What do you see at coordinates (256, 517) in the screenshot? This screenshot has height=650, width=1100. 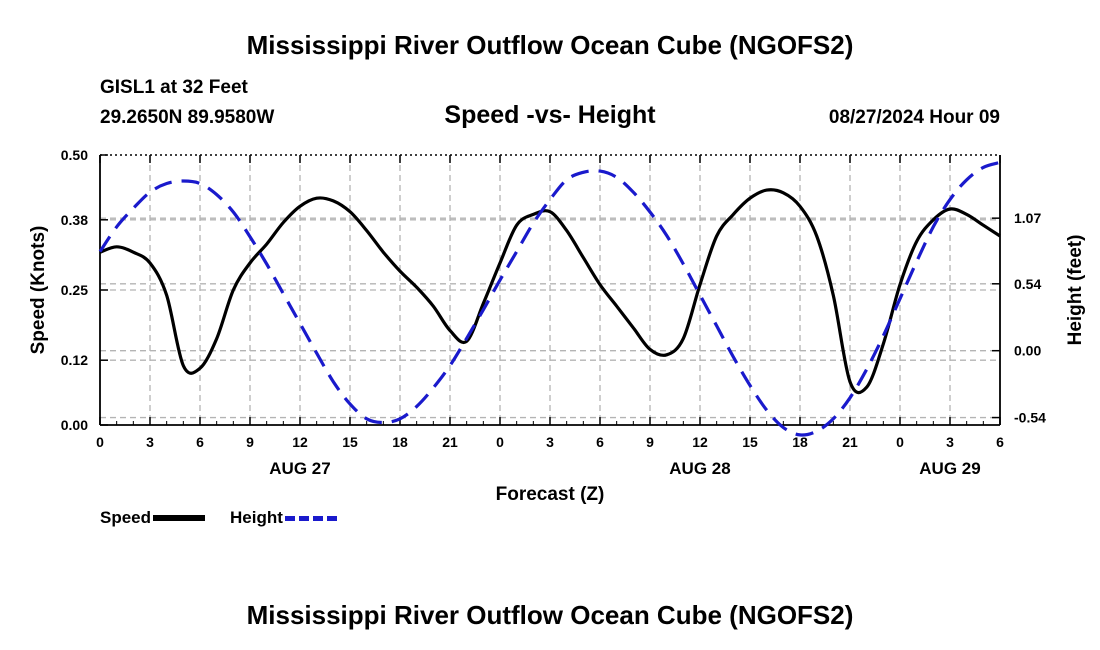 I see `legend-height-label: Height` at bounding box center [256, 517].